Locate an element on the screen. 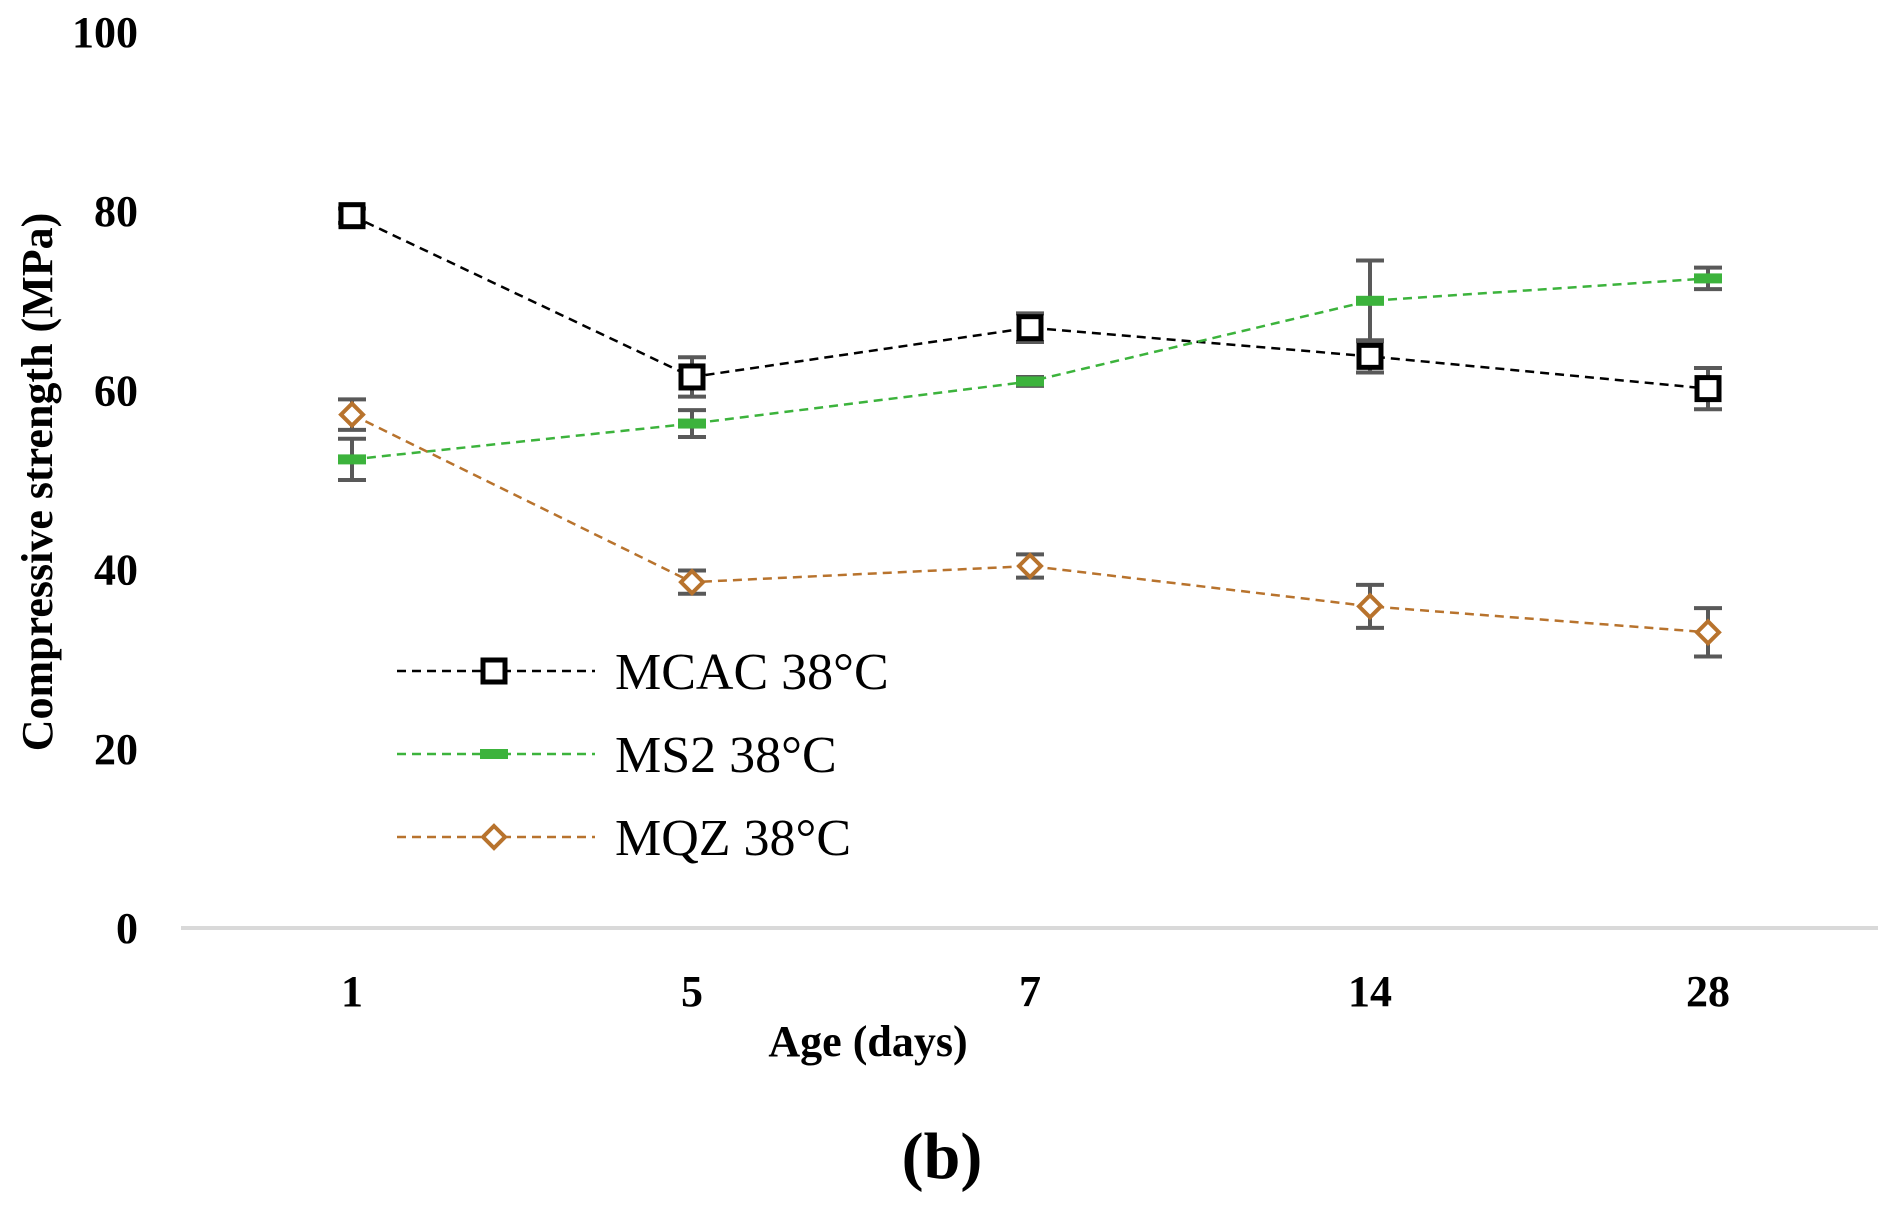 This screenshot has height=1212, width=1884. x-axis-title: Age (days) is located at coordinates (867, 1041).